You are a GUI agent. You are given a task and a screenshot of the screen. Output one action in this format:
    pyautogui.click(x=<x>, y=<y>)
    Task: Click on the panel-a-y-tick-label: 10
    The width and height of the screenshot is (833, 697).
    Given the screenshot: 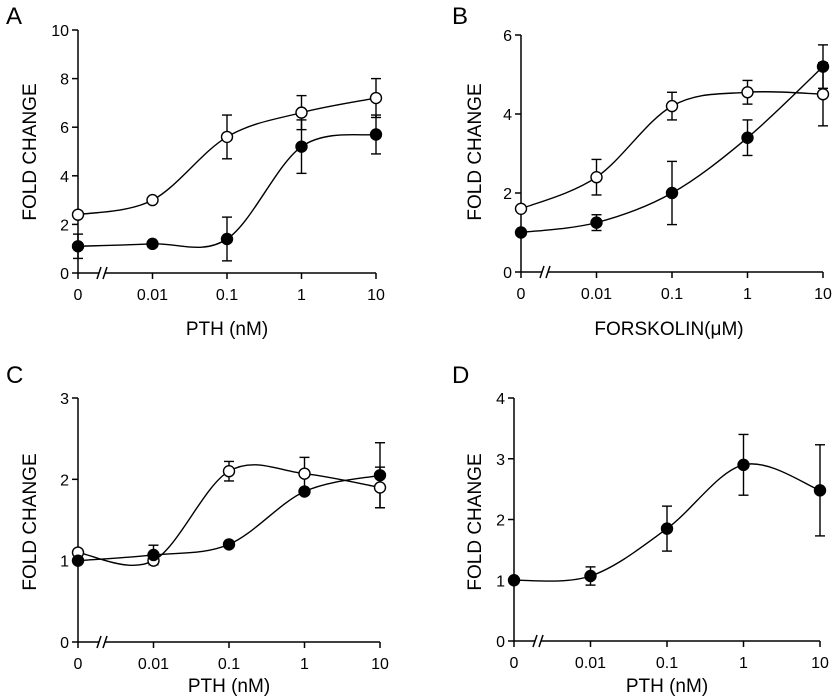 What is the action you would take?
    pyautogui.click(x=60, y=31)
    